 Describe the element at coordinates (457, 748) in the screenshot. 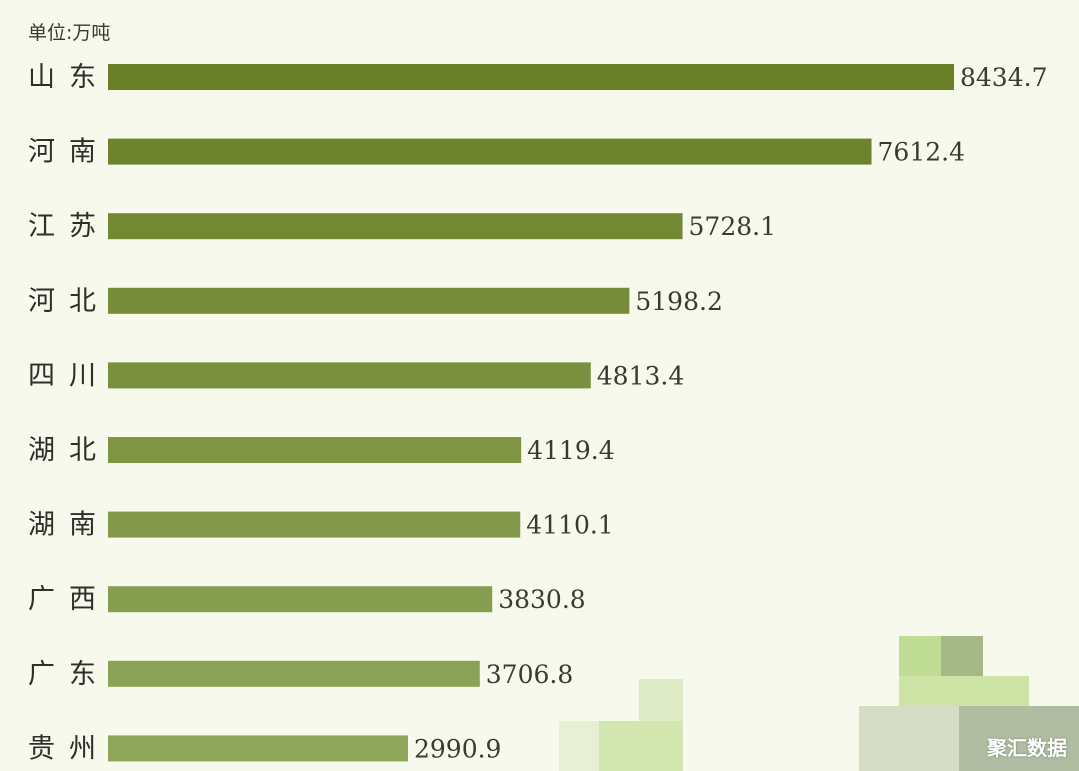

I see `value-label-9: 2990.9` at that location.